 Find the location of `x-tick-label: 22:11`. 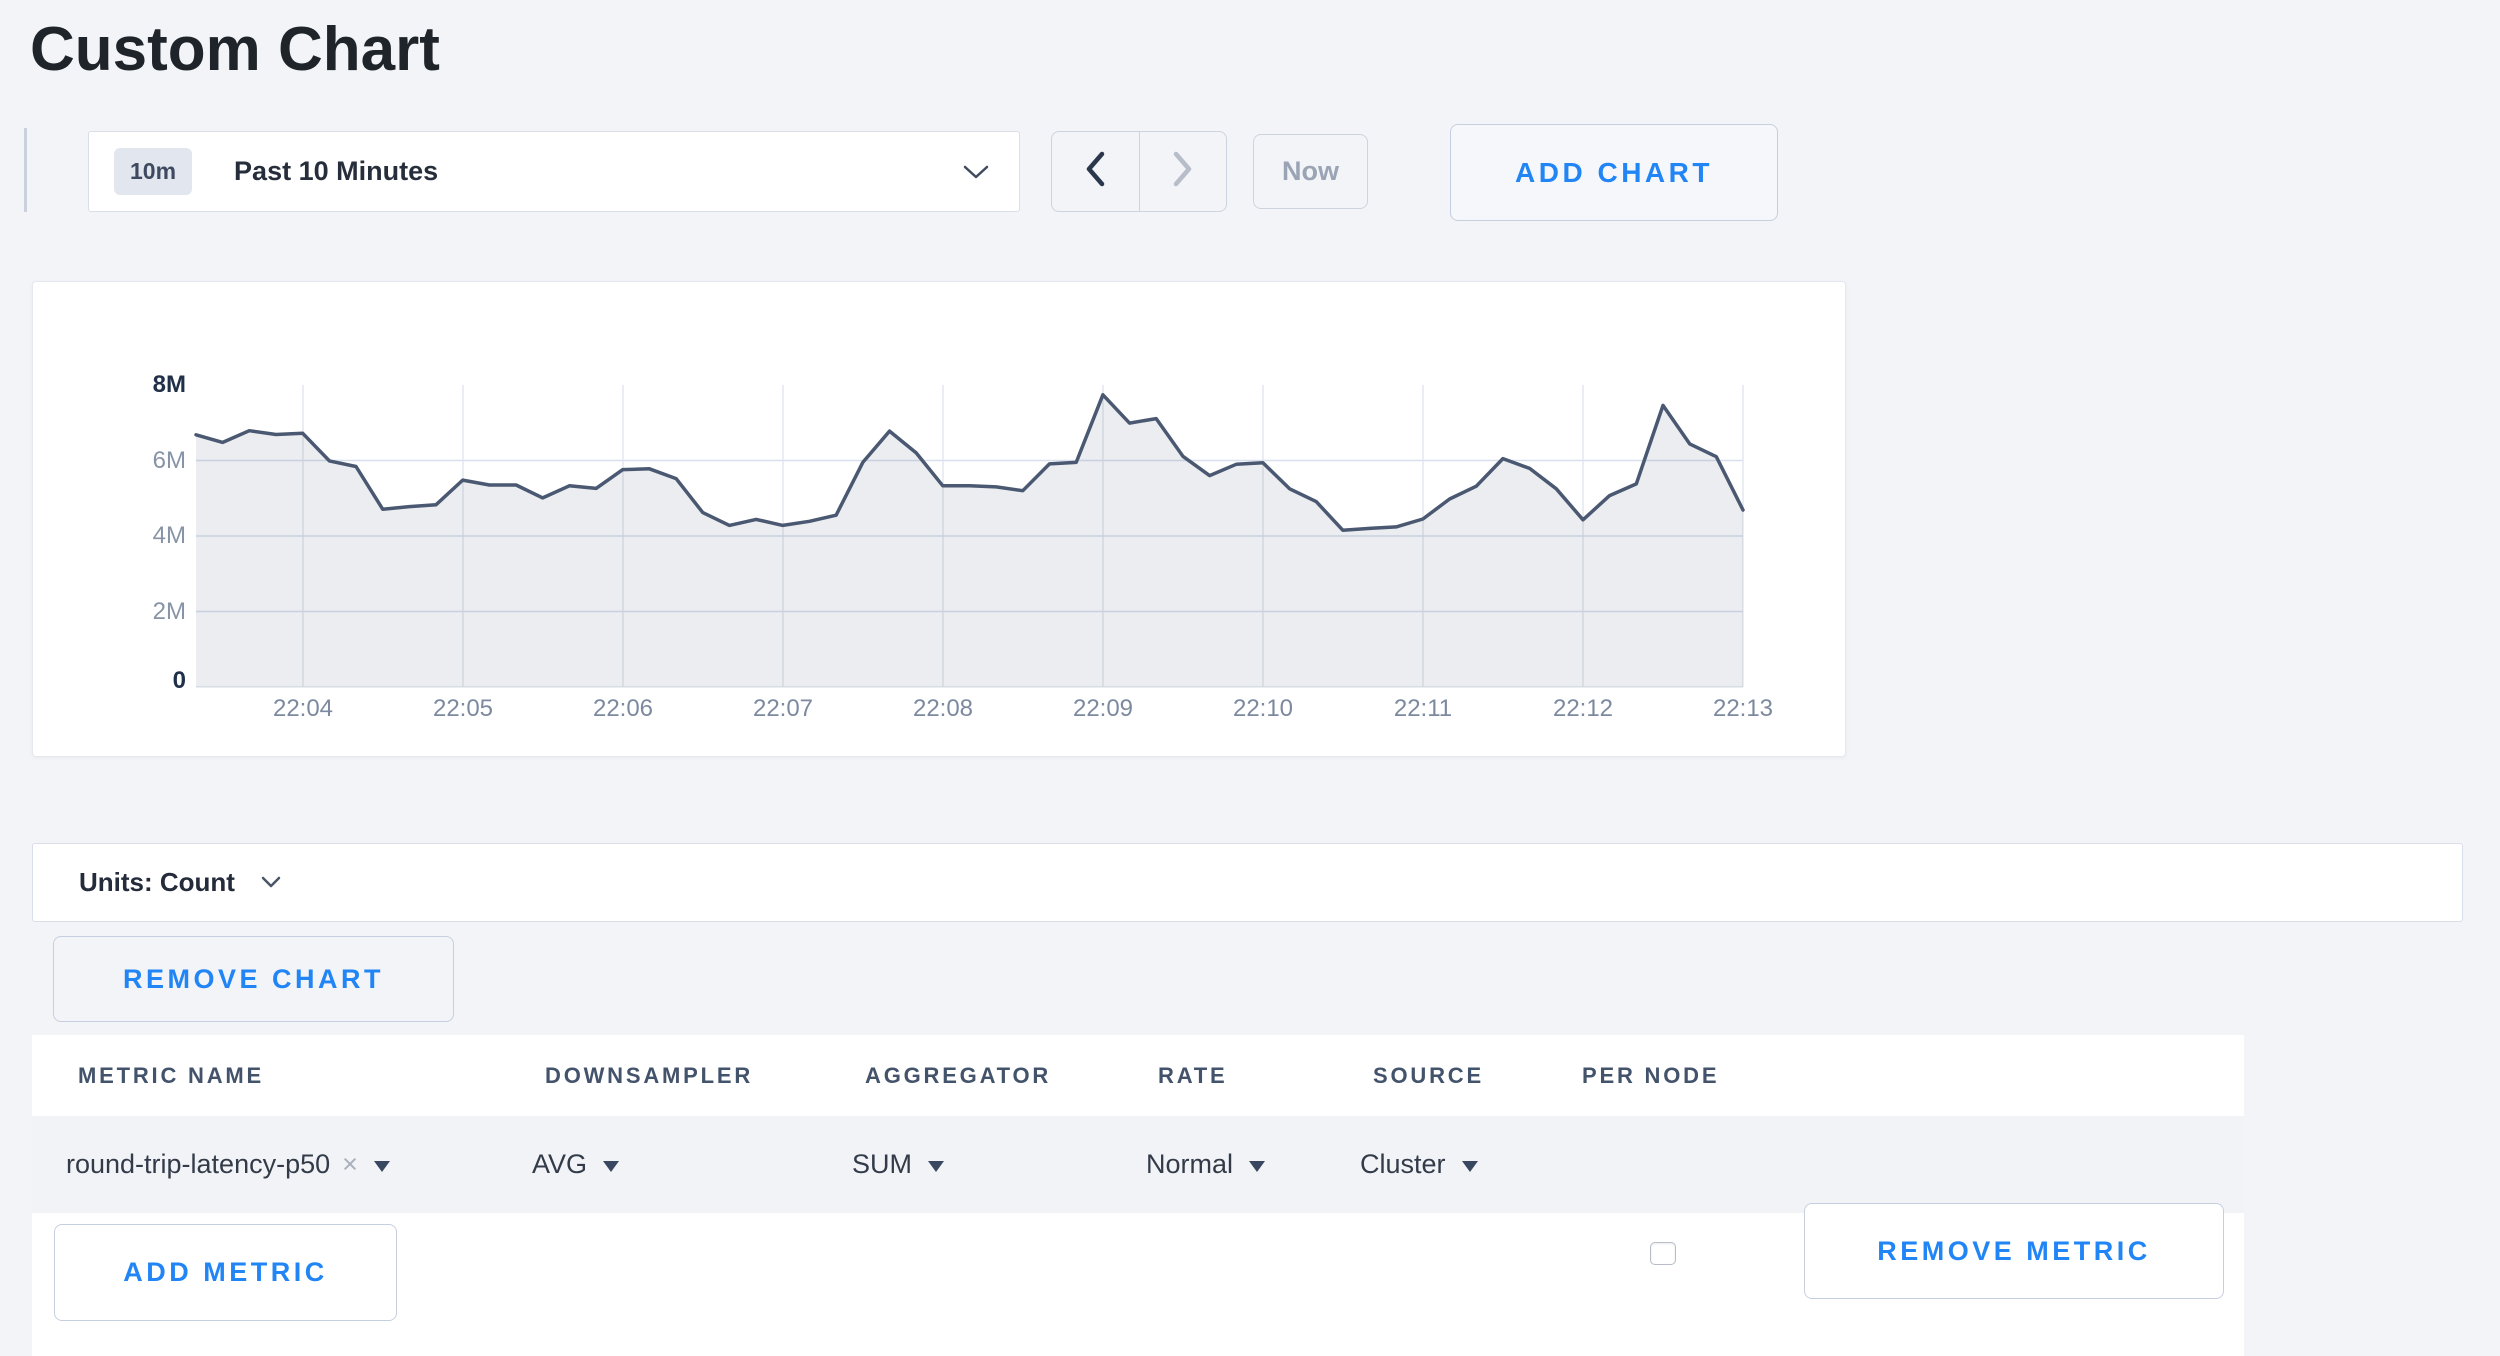

x-tick-label: 22:11 is located at coordinates (1423, 708).